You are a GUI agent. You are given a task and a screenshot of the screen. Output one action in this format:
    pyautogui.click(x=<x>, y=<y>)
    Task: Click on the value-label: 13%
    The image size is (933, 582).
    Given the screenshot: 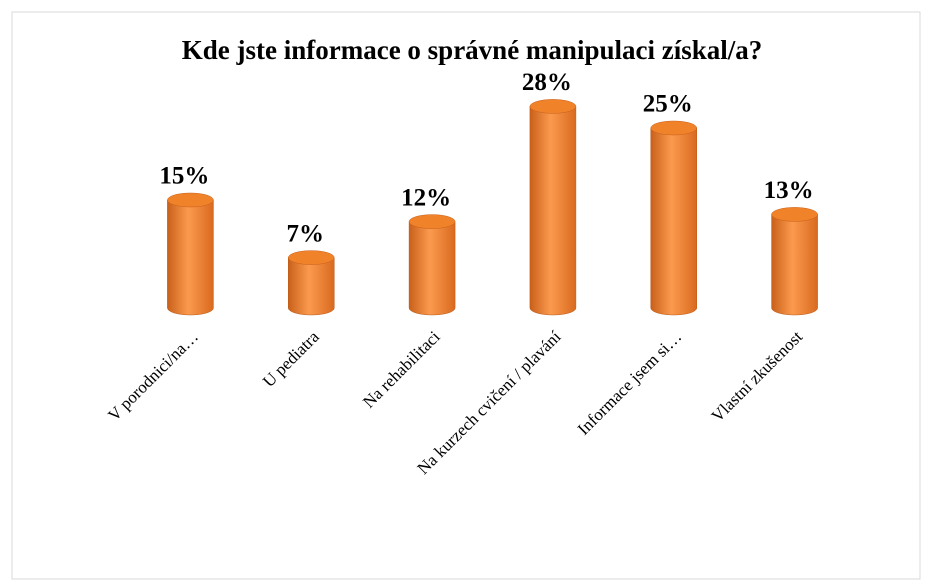 What is the action you would take?
    pyautogui.click(x=789, y=190)
    